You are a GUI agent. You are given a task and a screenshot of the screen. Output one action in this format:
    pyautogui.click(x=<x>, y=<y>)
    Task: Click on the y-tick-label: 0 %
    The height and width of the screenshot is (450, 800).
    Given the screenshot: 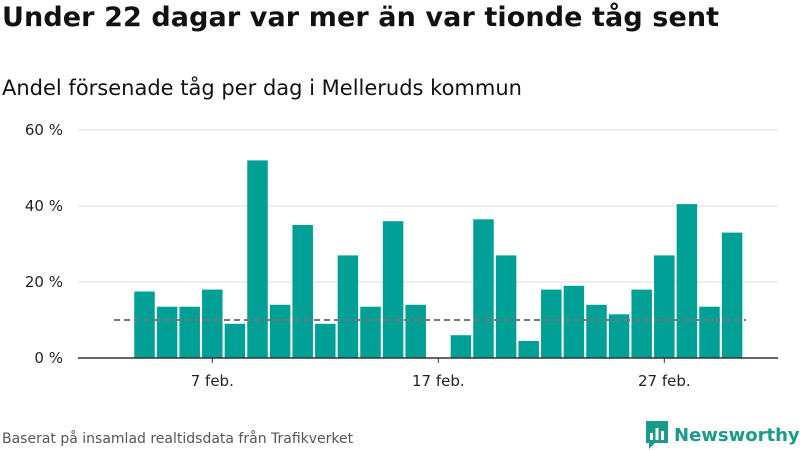 What is the action you would take?
    pyautogui.click(x=48, y=358)
    